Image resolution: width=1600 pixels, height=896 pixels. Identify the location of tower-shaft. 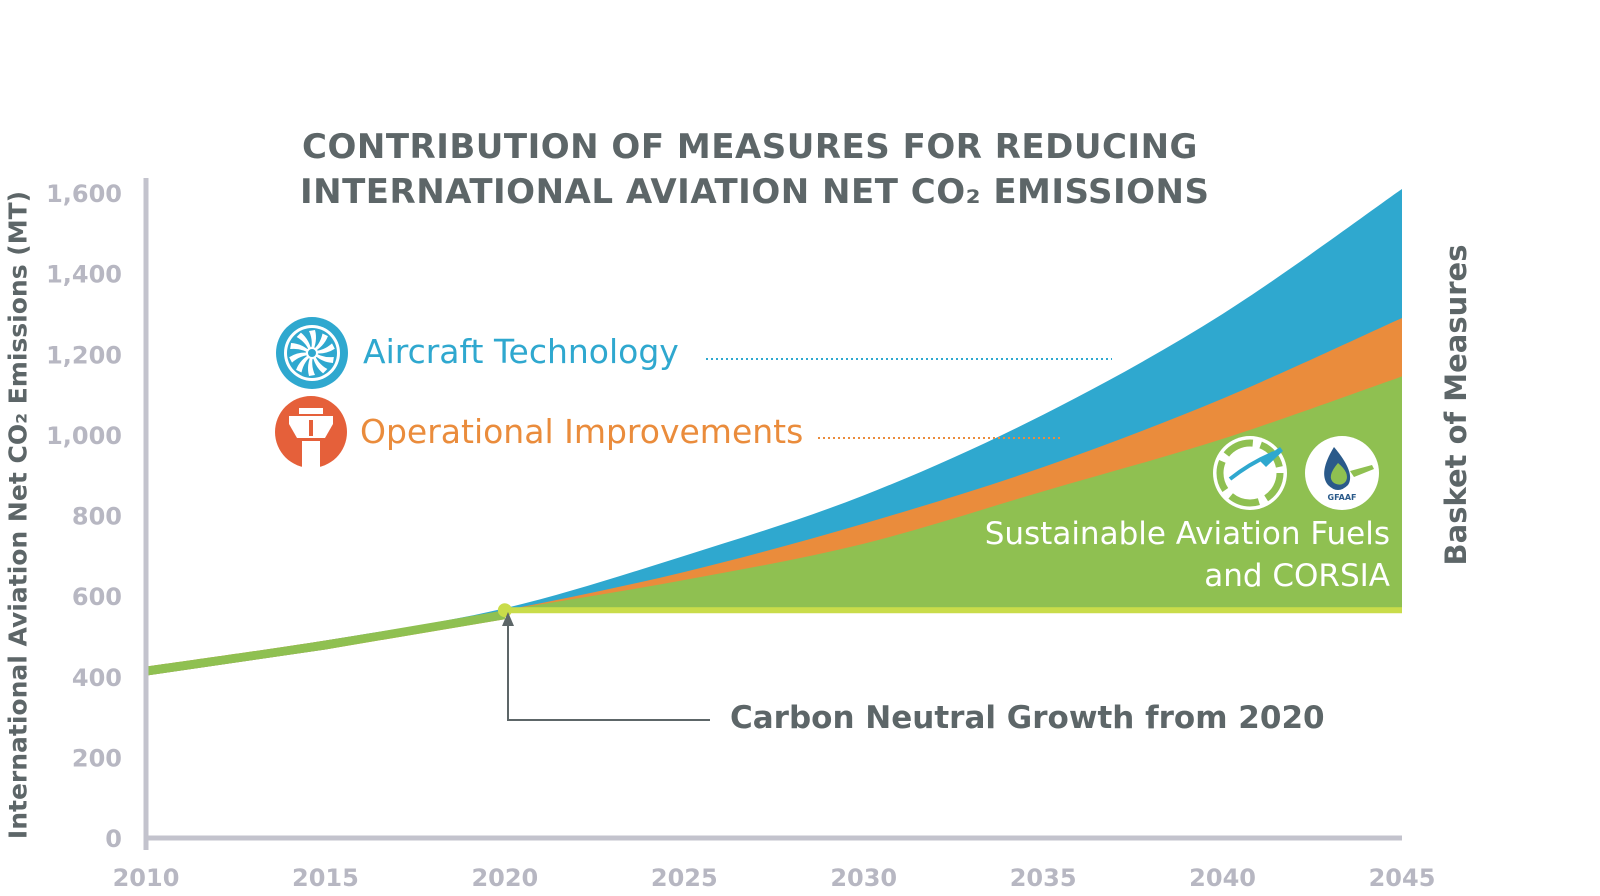
(311, 454).